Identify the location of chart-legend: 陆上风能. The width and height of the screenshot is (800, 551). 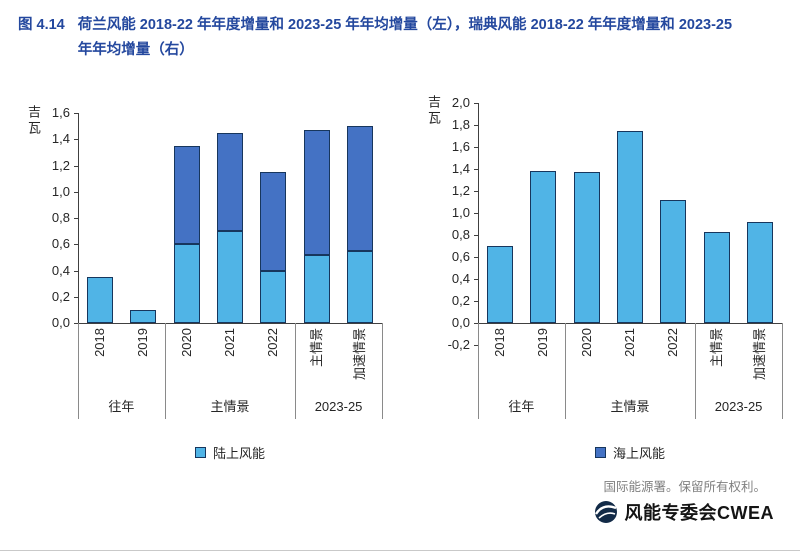
(230, 452).